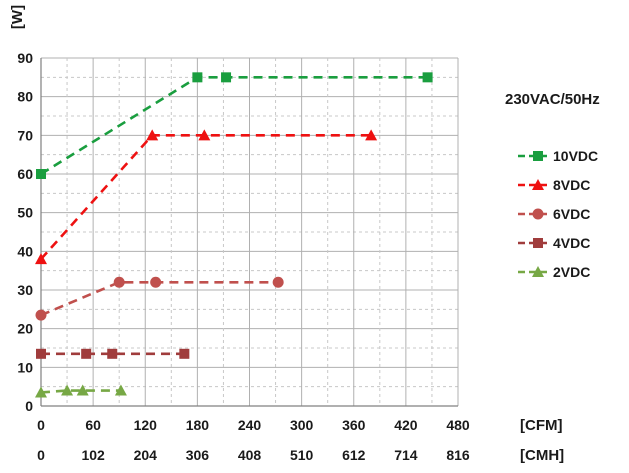  I want to click on legend: 10VDC 8VDC 6VDC 4VDC 2VDC, so click(558, 214).